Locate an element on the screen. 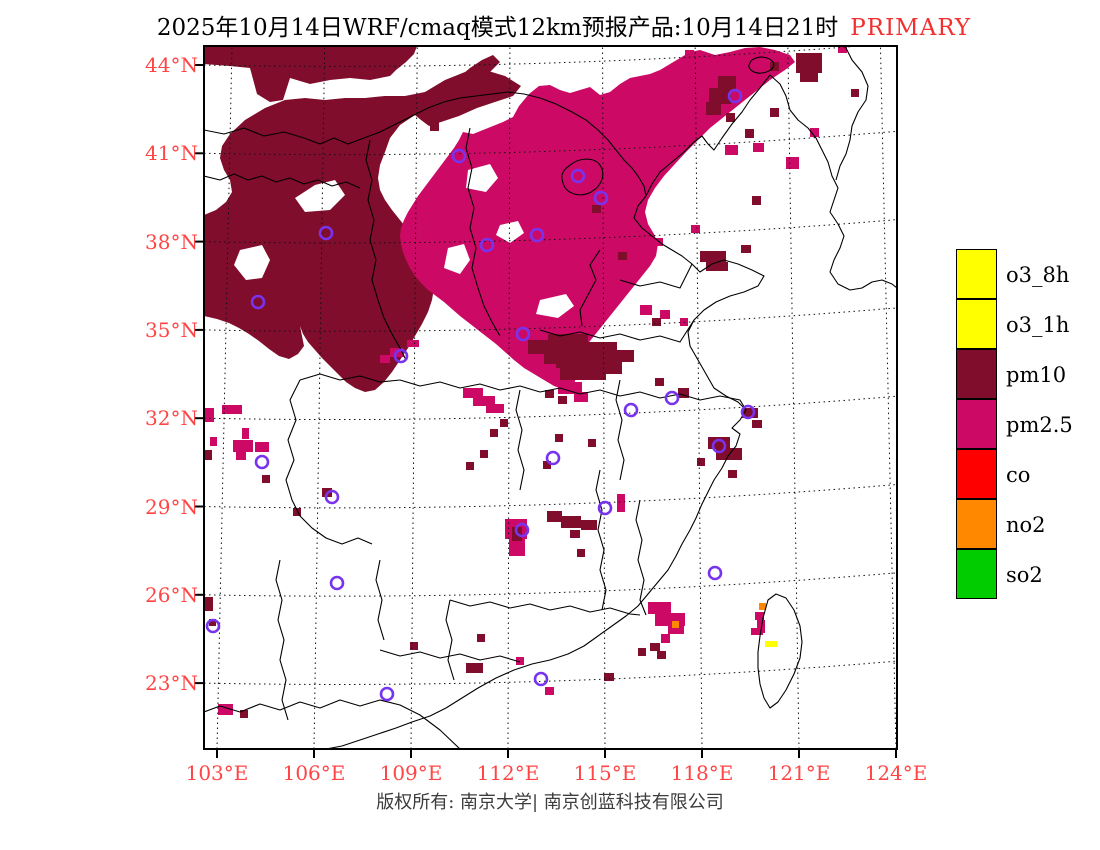 This screenshot has height=850, width=1100. beijing-border is located at coordinates (582, 177).